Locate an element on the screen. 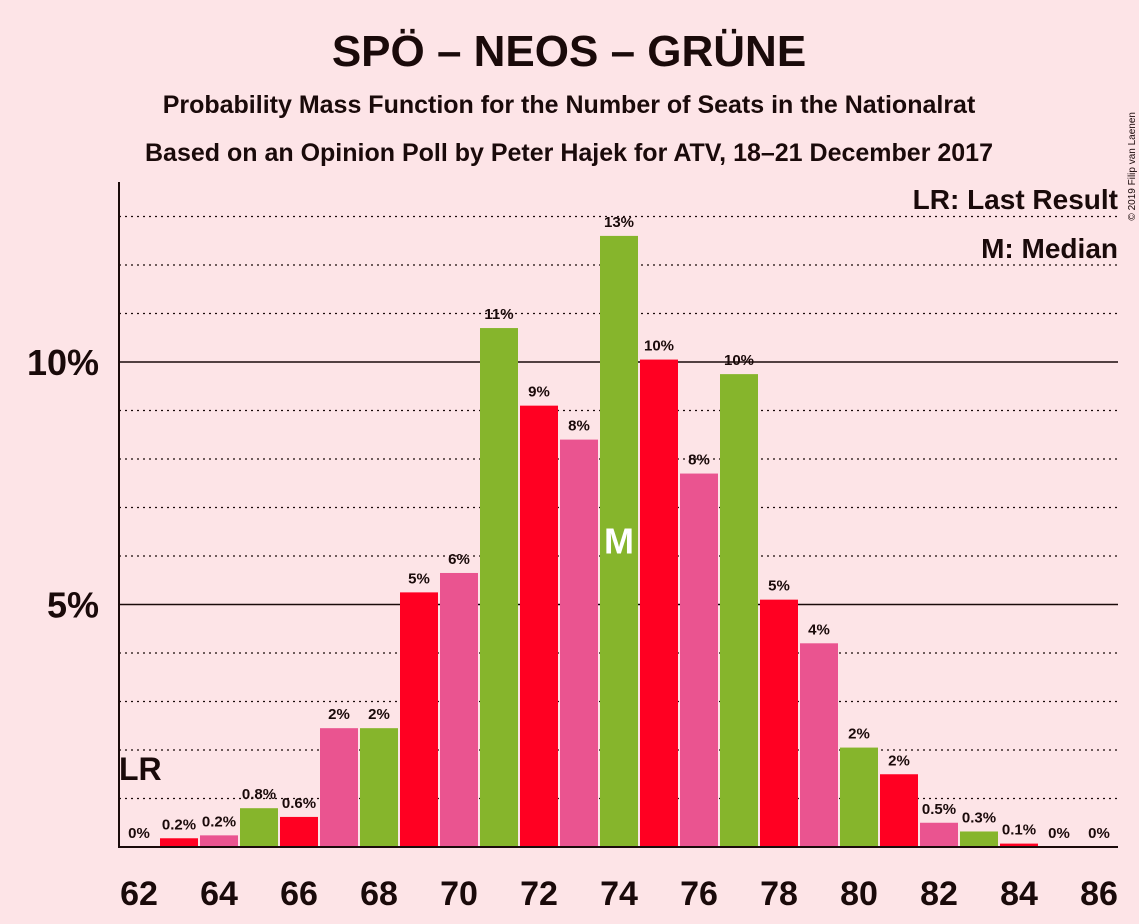 This screenshot has height=924, width=1139. x-tick-78: 78 is located at coordinates (779, 894).